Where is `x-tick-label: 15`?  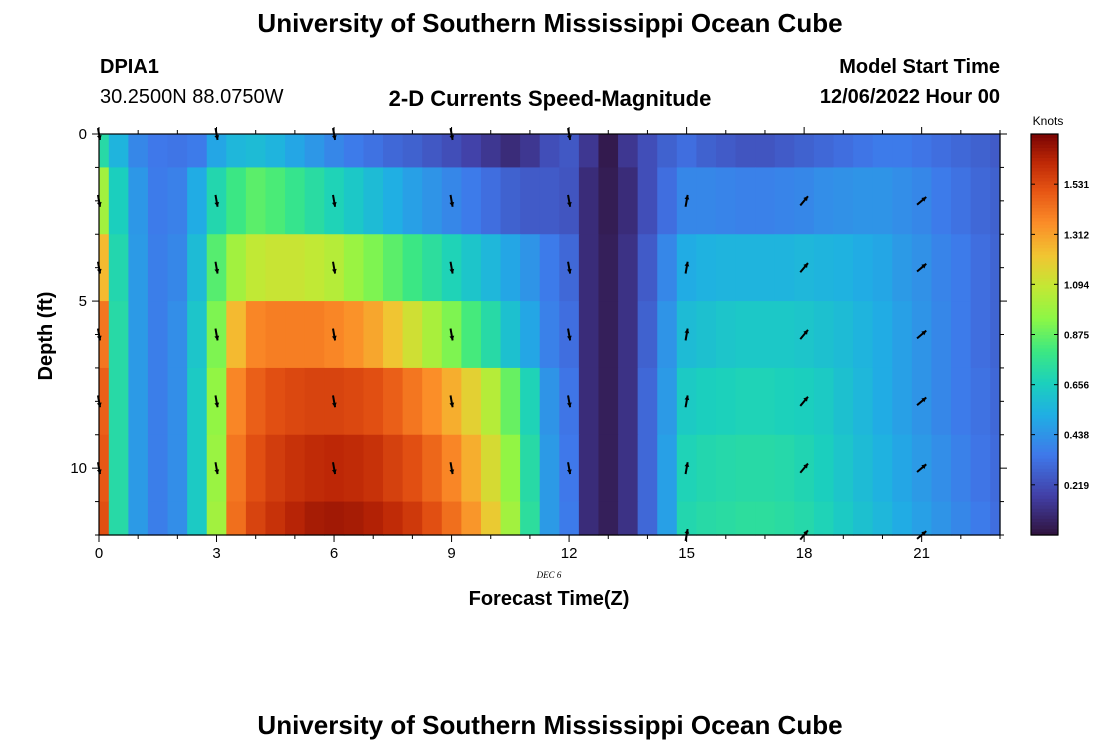
x-tick-label: 15 is located at coordinates (686, 553).